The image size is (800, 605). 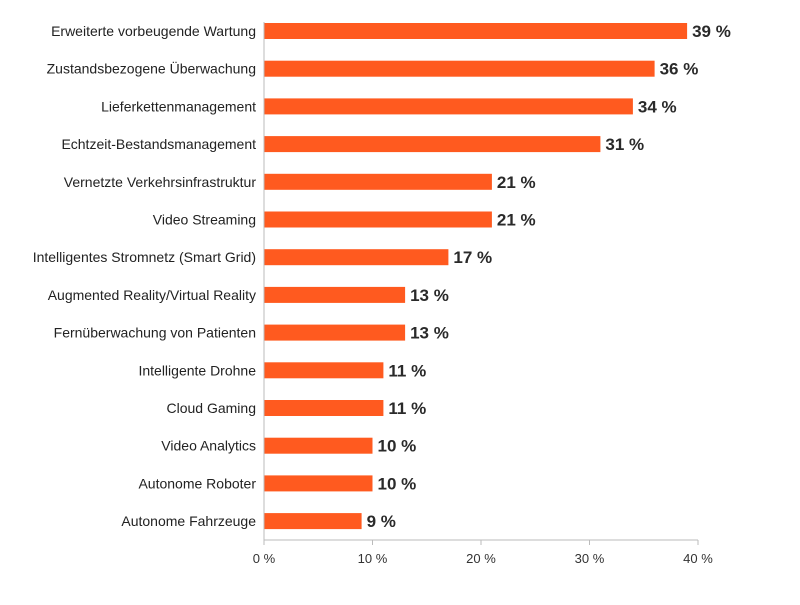 What do you see at coordinates (481, 558) in the screenshot?
I see `x-tick-label: 20 %` at bounding box center [481, 558].